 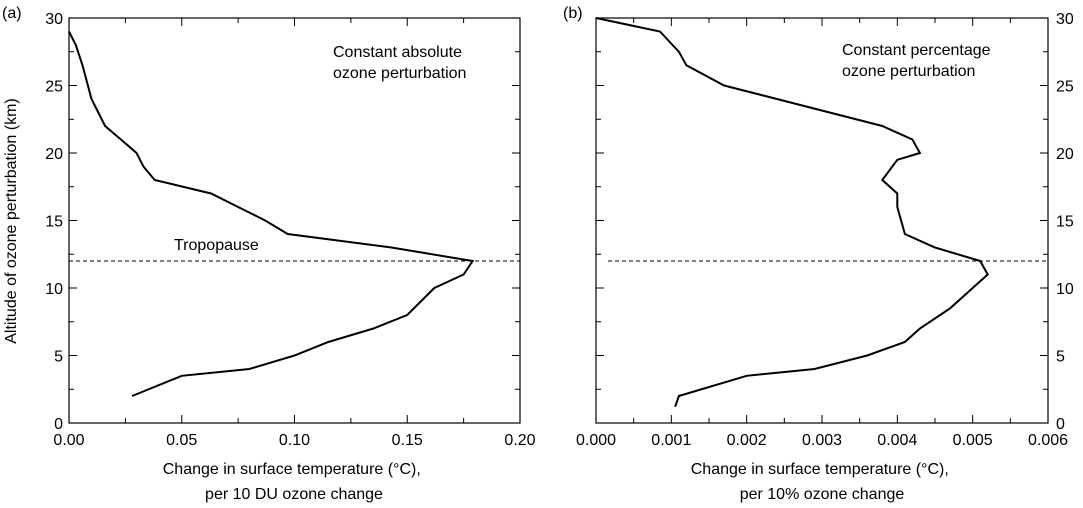 What do you see at coordinates (519, 440) in the screenshot?
I see `x-tick-label: 0.20` at bounding box center [519, 440].